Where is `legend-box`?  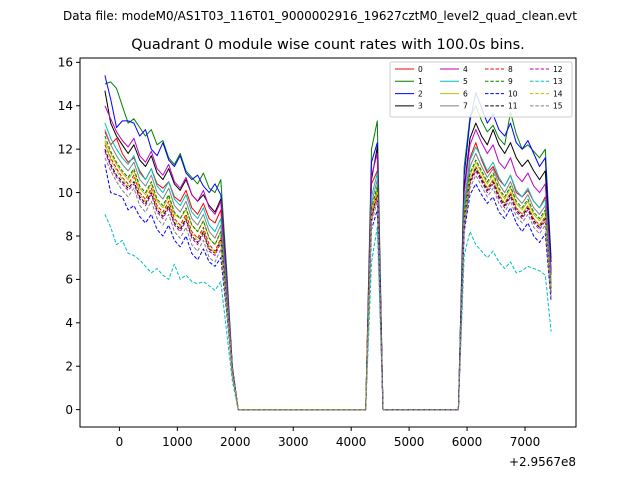
legend-box is located at coordinates (481, 89).